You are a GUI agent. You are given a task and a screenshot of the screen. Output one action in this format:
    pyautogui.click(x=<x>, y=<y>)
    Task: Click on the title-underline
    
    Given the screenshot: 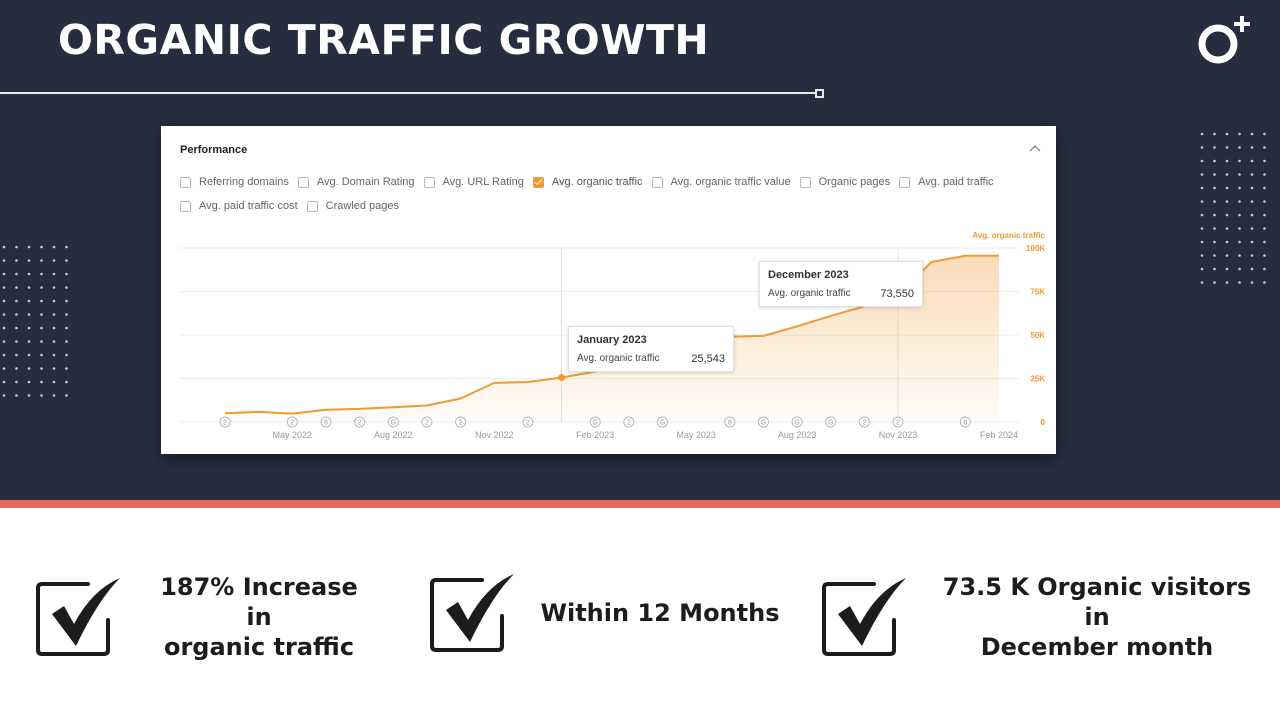 What is the action you would take?
    pyautogui.click(x=408, y=93)
    